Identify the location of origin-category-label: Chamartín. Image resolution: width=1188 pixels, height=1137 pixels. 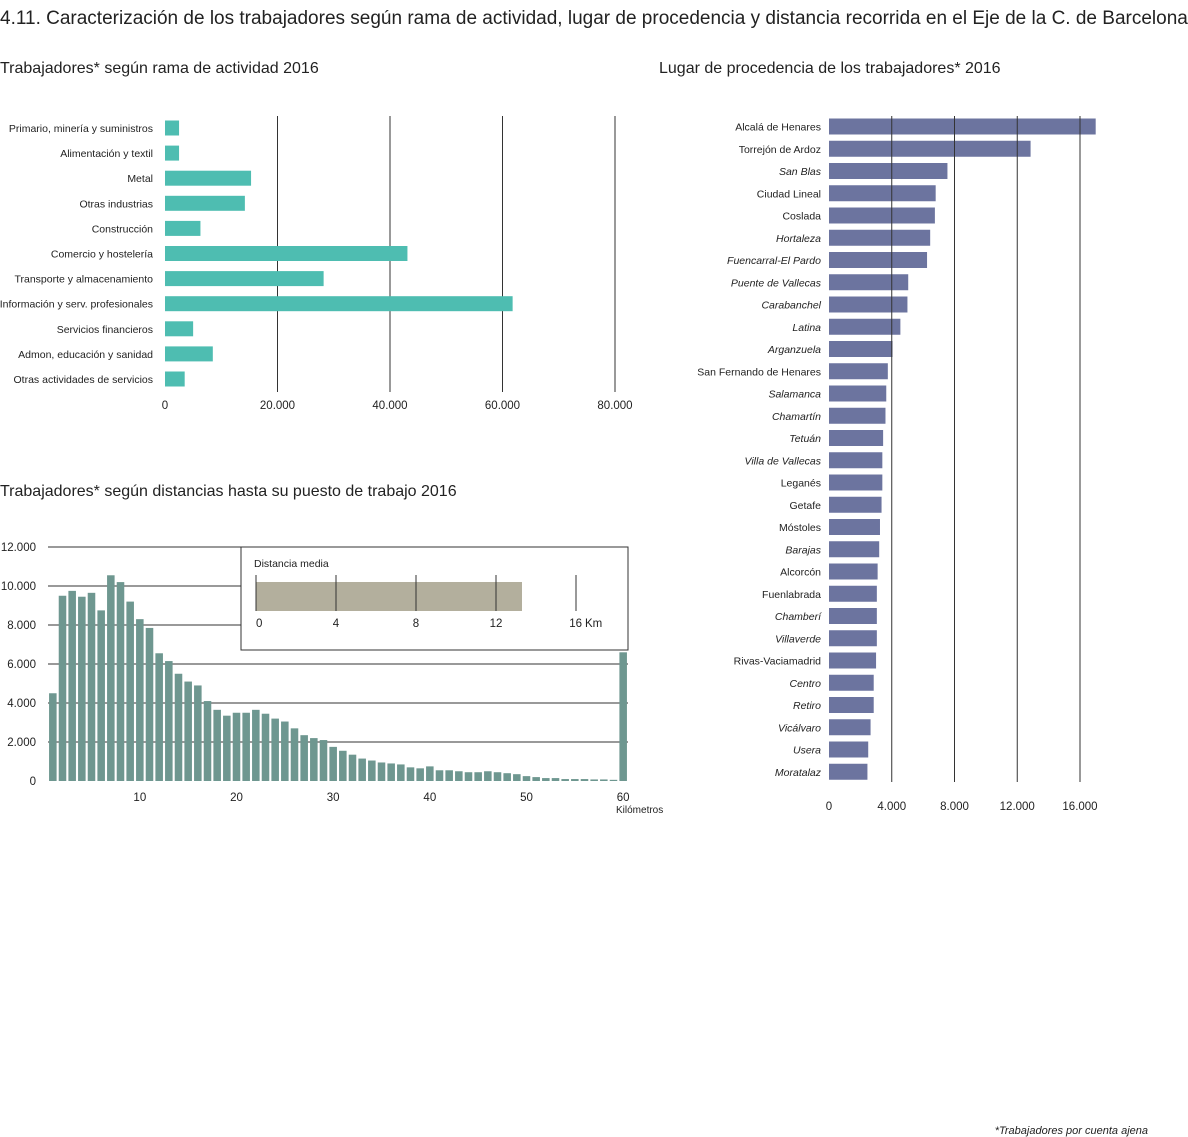
(796, 417).